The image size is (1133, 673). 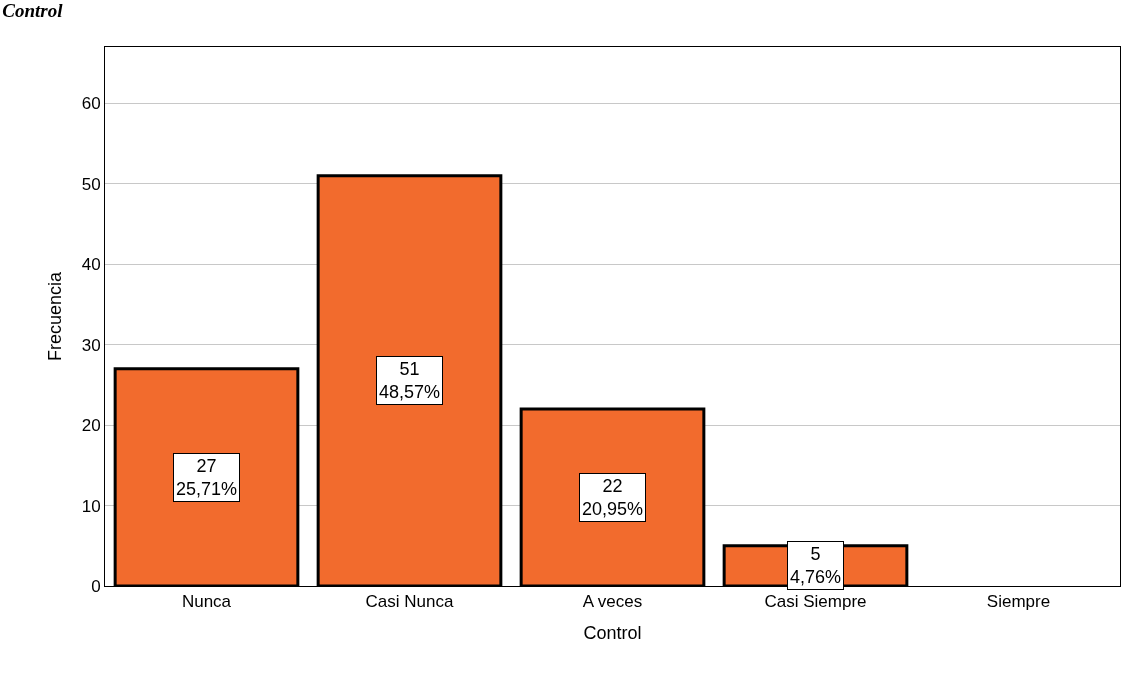 What do you see at coordinates (612, 602) in the screenshot?
I see `x-tick-label: A veces` at bounding box center [612, 602].